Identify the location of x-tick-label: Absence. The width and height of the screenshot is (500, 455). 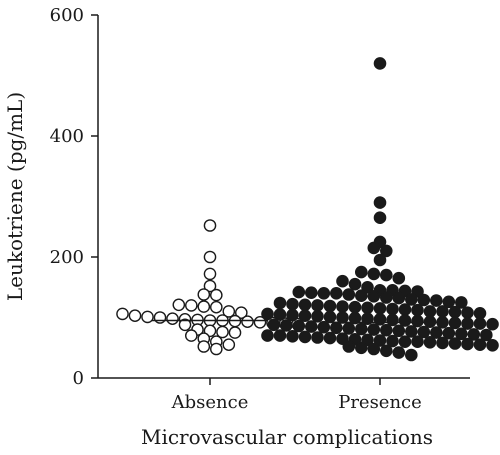
(210, 402).